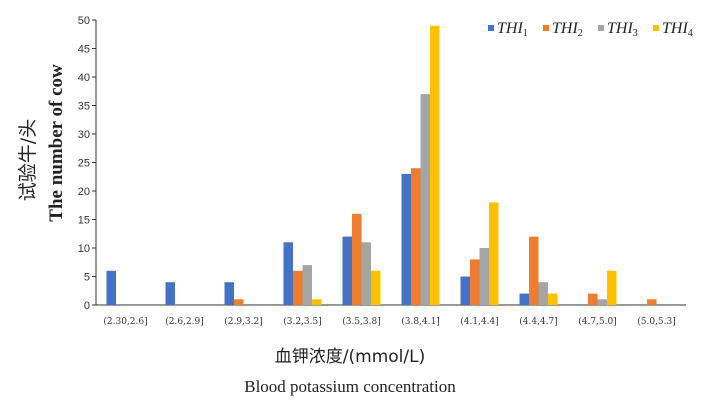 The image size is (716, 405). What do you see at coordinates (84, 50) in the screenshot?
I see `y-tick-label: 45` at bounding box center [84, 50].